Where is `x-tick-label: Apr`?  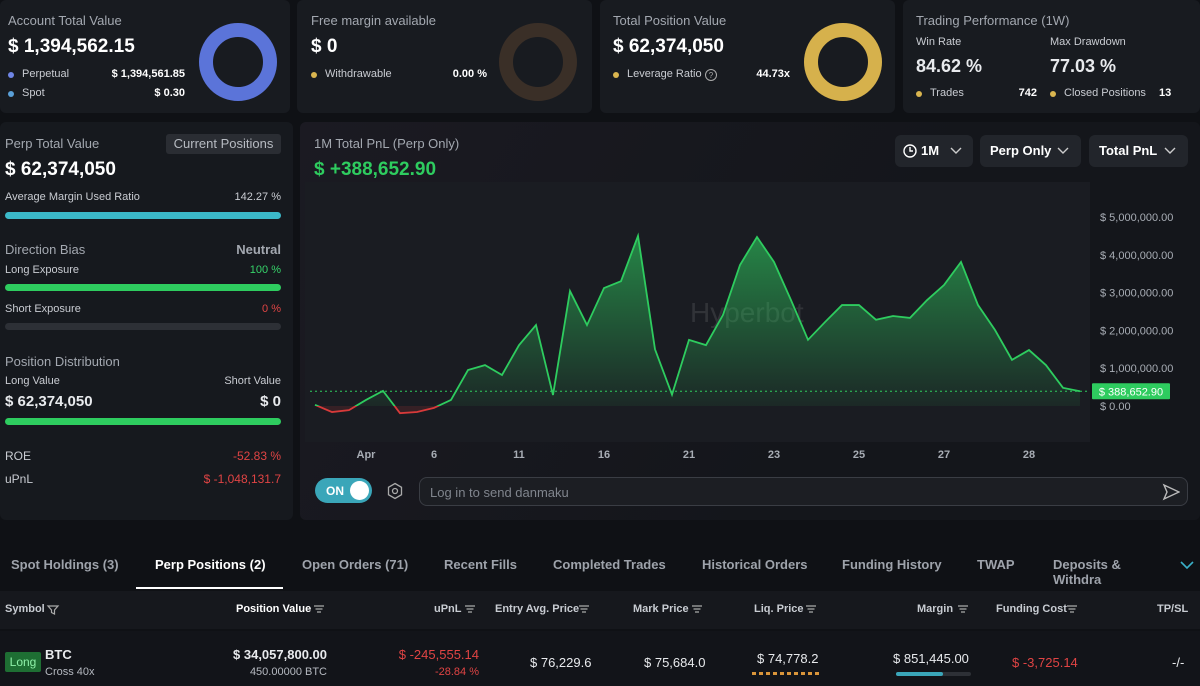 x-tick-label: Apr is located at coordinates (367, 455).